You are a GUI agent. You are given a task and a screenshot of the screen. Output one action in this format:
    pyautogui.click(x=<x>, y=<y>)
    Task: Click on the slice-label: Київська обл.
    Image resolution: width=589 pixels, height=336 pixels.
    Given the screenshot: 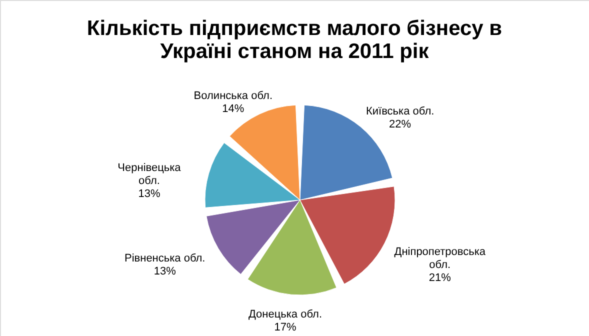 What is the action you would take?
    pyautogui.click(x=400, y=111)
    